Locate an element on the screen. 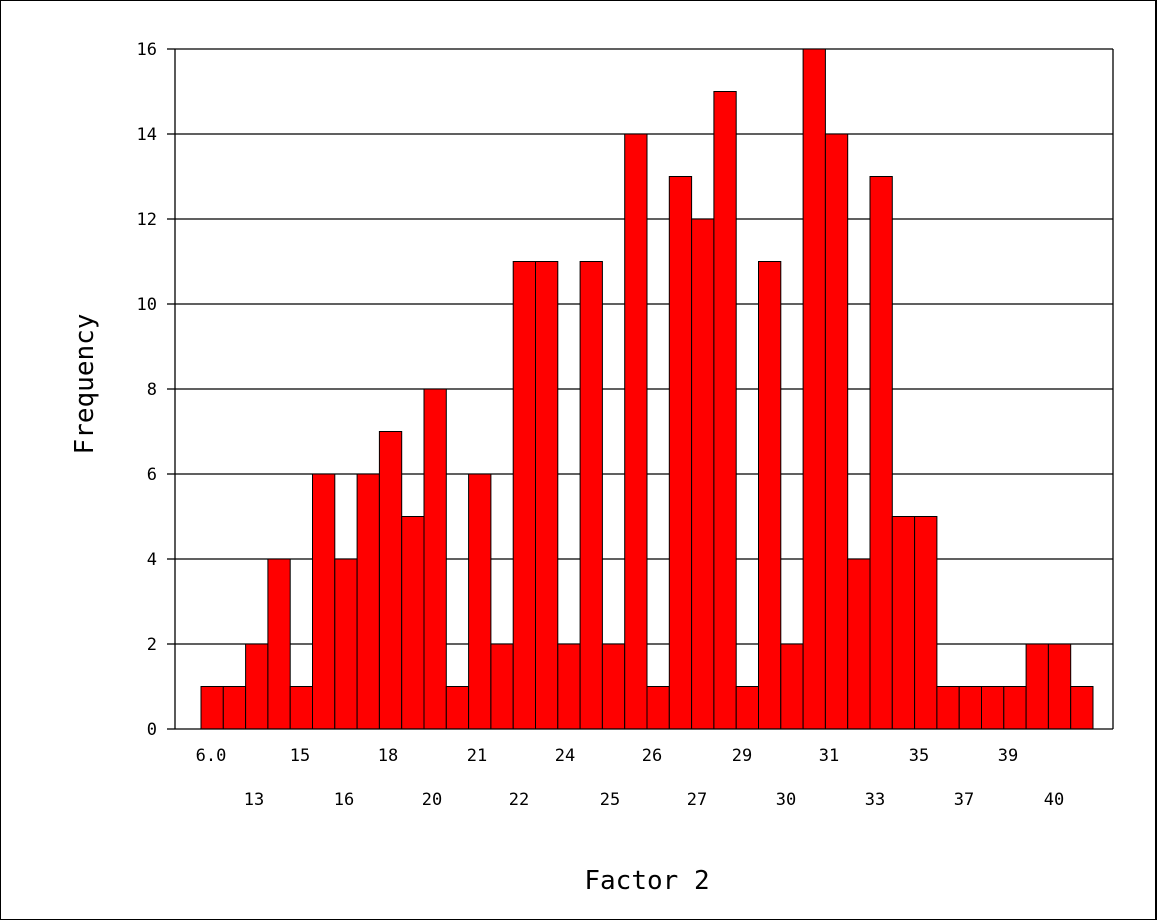  y-tick-label: 0 is located at coordinates (152, 730).